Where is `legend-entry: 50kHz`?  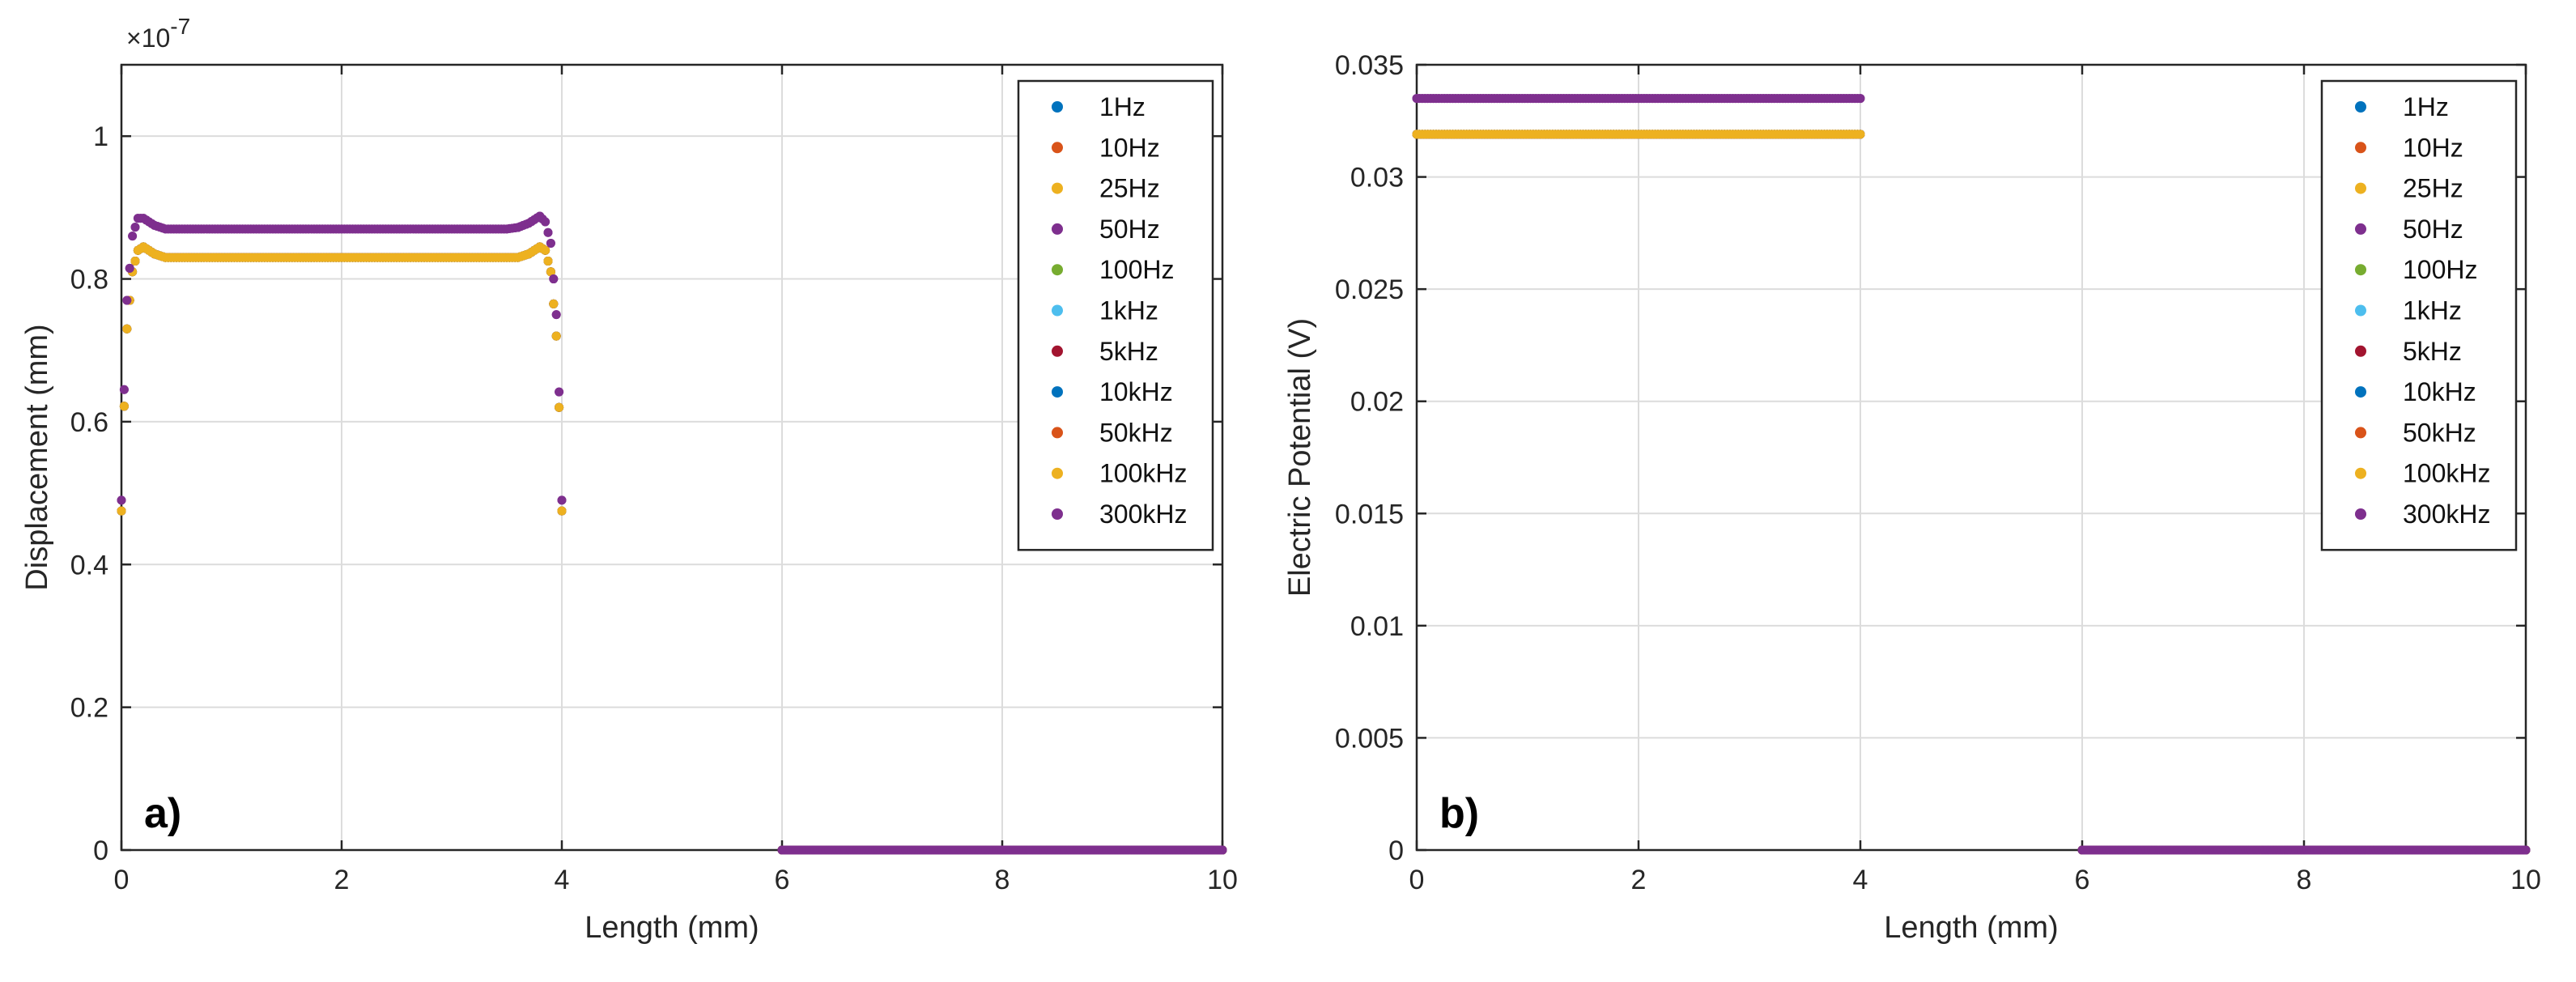
legend-entry: 50kHz is located at coordinates (1136, 433).